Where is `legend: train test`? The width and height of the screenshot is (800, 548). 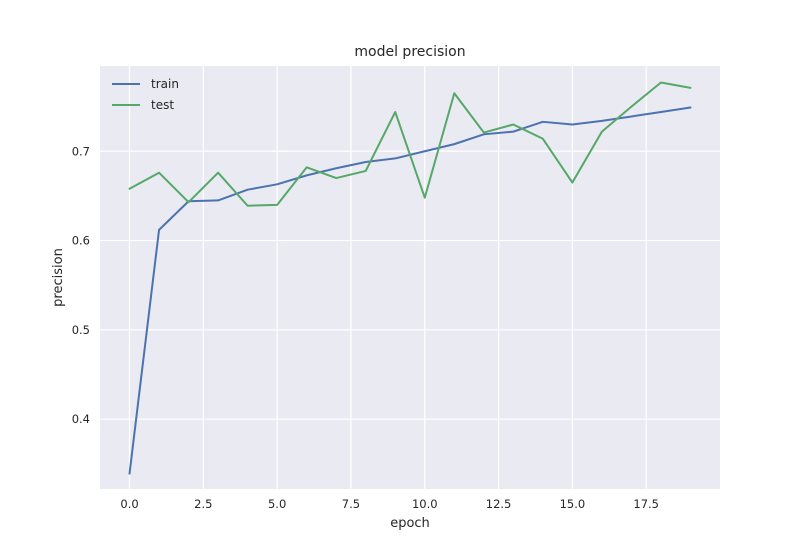
legend: train test is located at coordinates (145, 94).